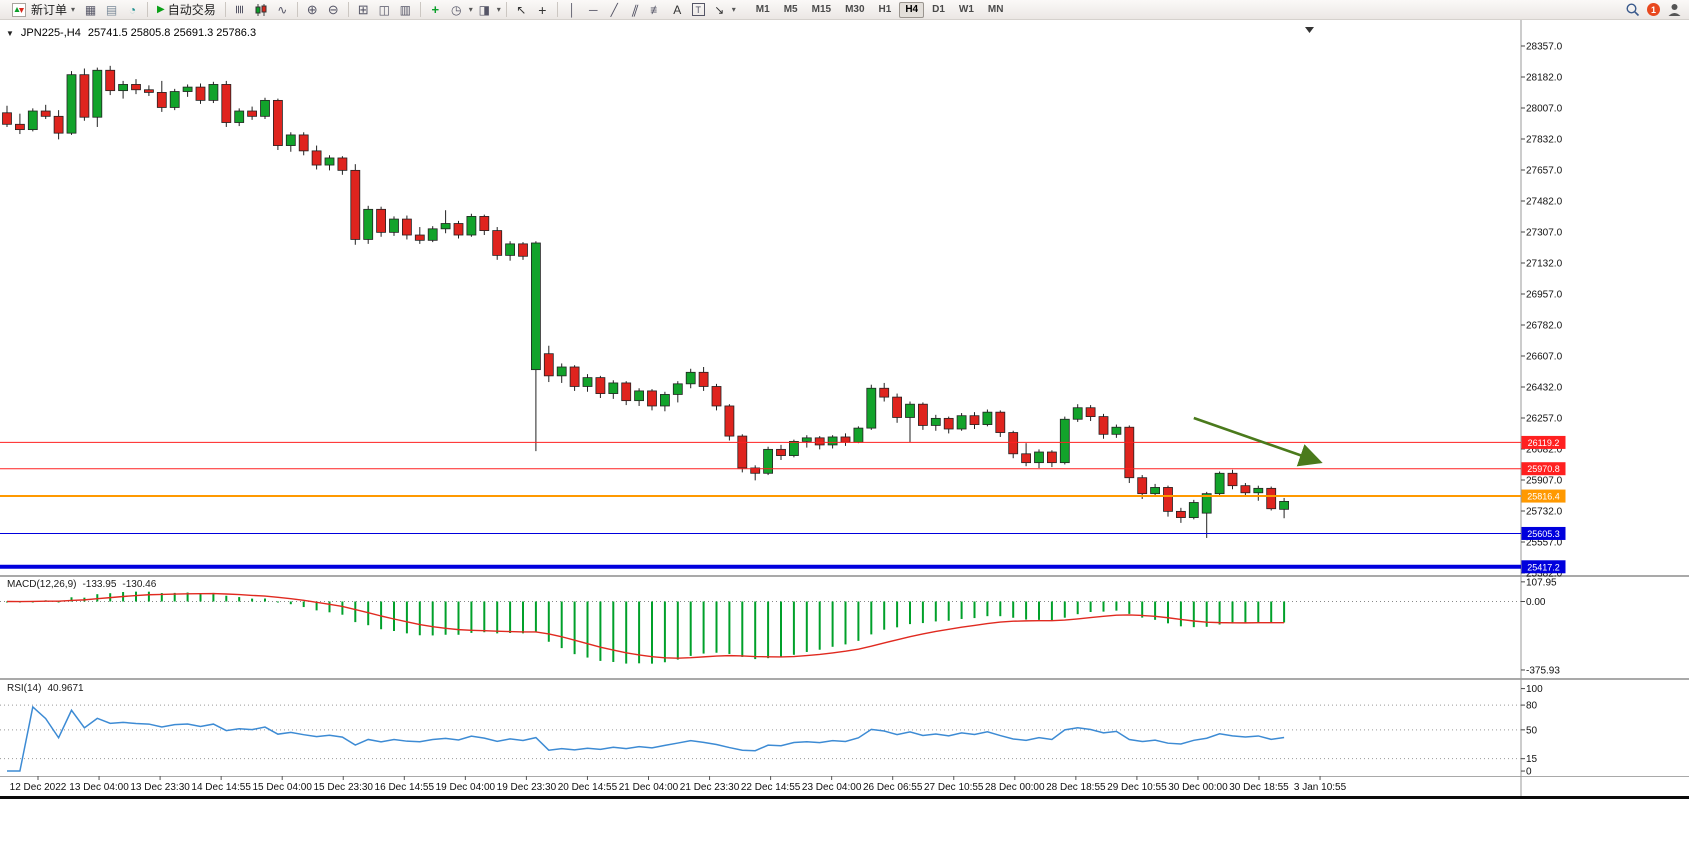 The height and width of the screenshot is (860, 1689). I want to click on svg-text: 30 Dec 18:55, so click(1259, 787).